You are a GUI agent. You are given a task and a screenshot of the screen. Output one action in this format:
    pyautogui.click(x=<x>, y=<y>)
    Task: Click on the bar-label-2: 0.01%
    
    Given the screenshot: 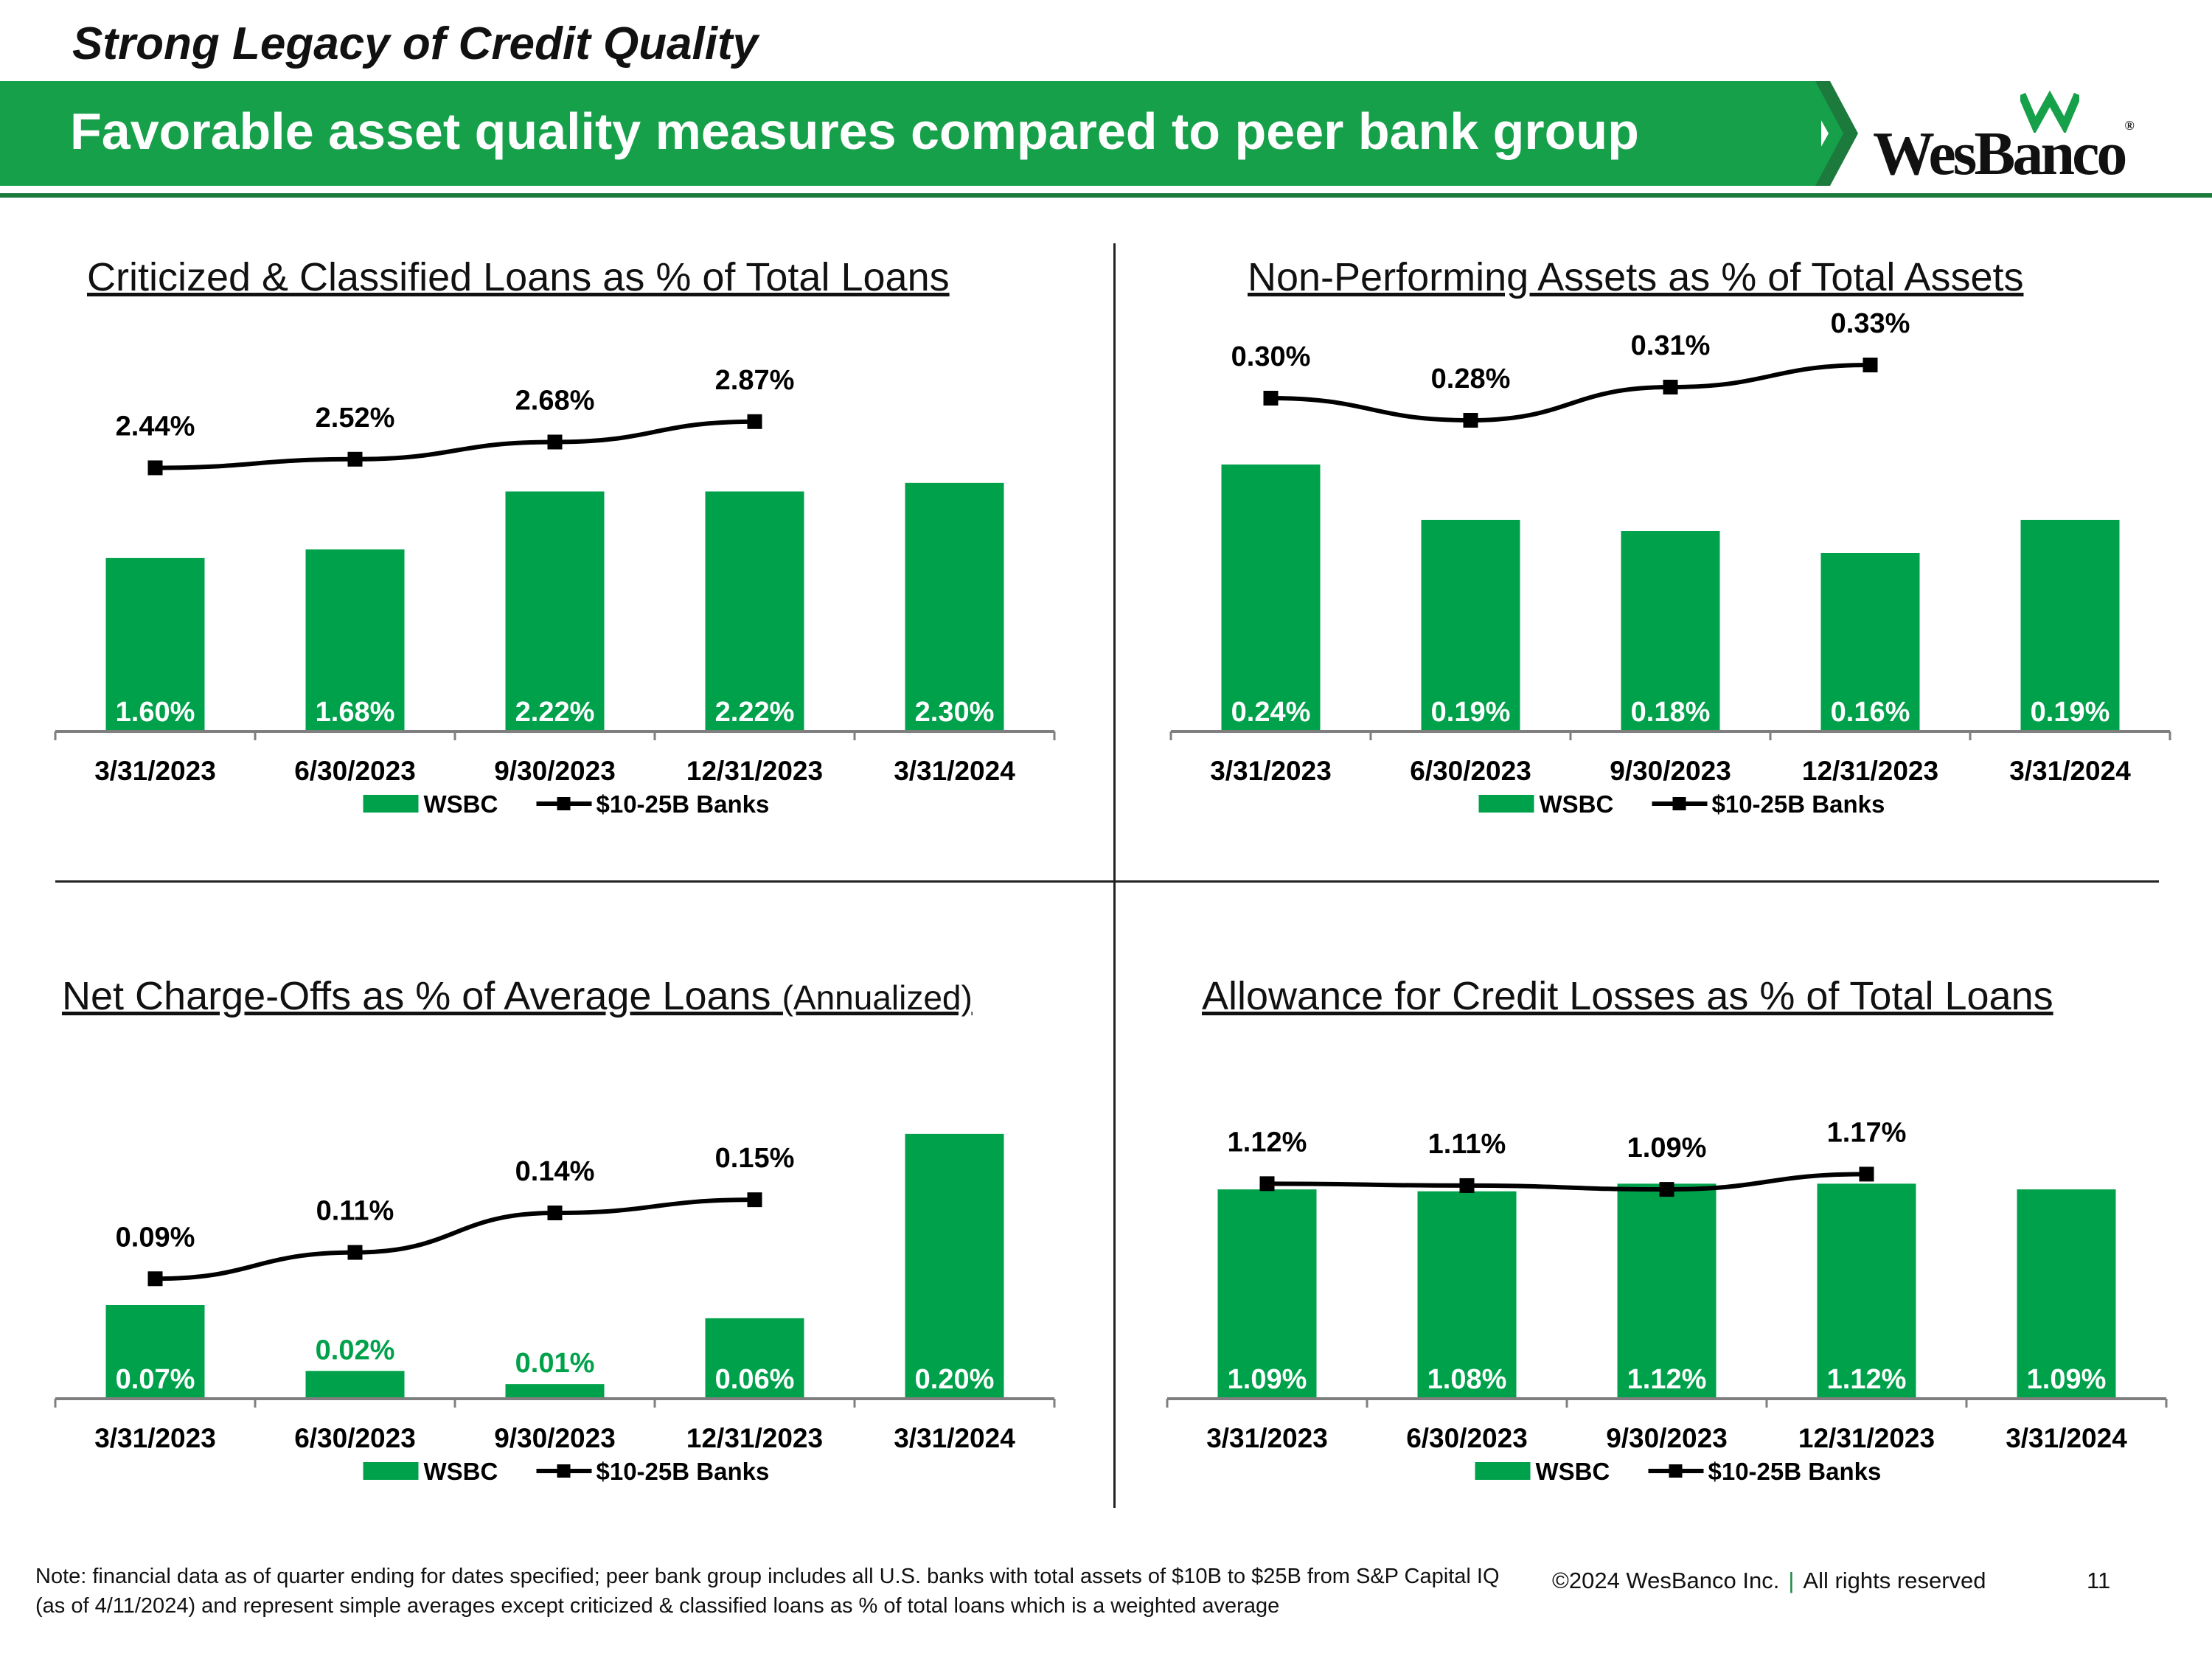 What is the action you would take?
    pyautogui.click(x=555, y=1363)
    